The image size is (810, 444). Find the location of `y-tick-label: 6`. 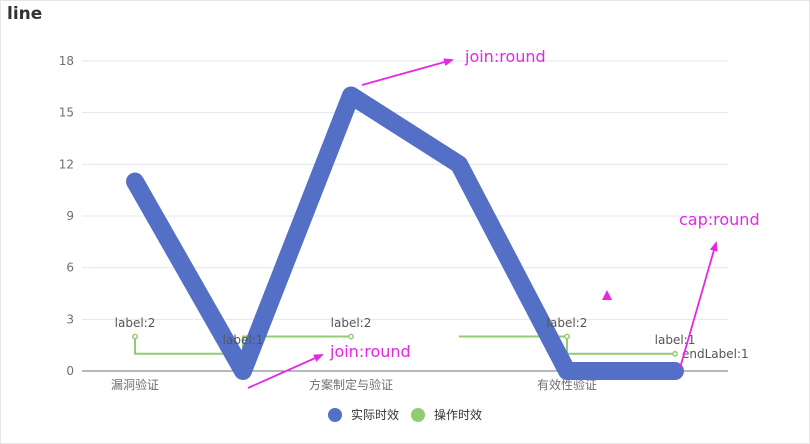

y-tick-label: 6 is located at coordinates (70, 268).